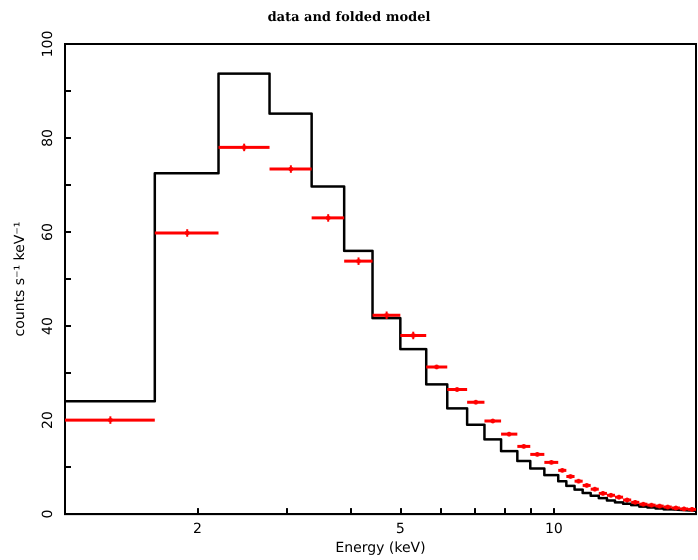 This screenshot has height=560, width=698. I want to click on y-tick-label: 20, so click(48, 420).